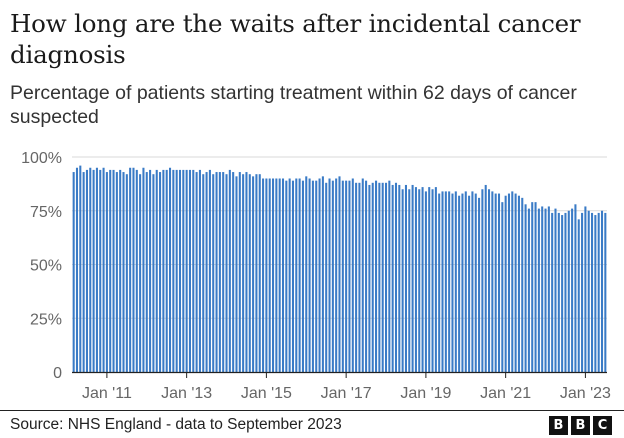 This screenshot has height=438, width=624. What do you see at coordinates (425, 393) in the screenshot?
I see `x-tick-label: Jan '19` at bounding box center [425, 393].